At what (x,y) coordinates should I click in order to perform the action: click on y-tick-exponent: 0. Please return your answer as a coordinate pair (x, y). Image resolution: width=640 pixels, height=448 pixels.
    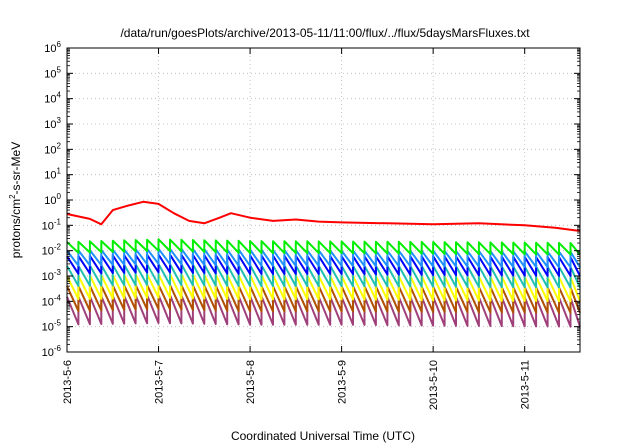
    Looking at the image, I should click on (59, 196).